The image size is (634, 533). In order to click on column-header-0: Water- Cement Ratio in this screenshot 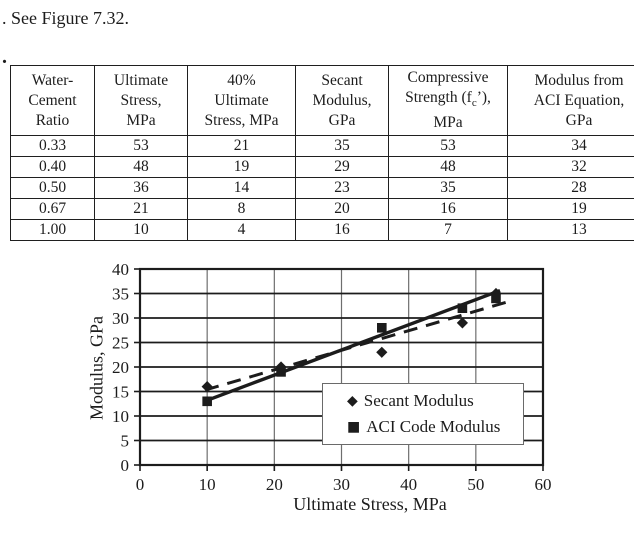, I will do `click(52, 100)`.